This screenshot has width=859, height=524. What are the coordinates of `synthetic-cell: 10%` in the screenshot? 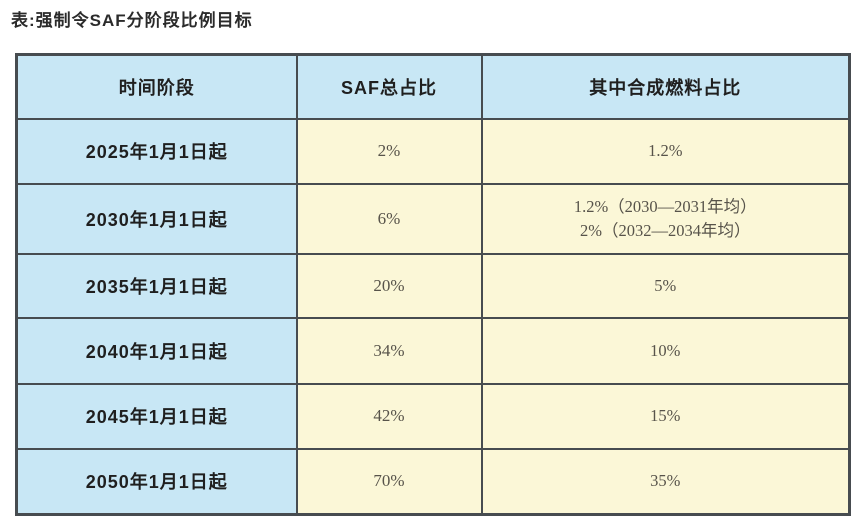 It's located at (665, 350).